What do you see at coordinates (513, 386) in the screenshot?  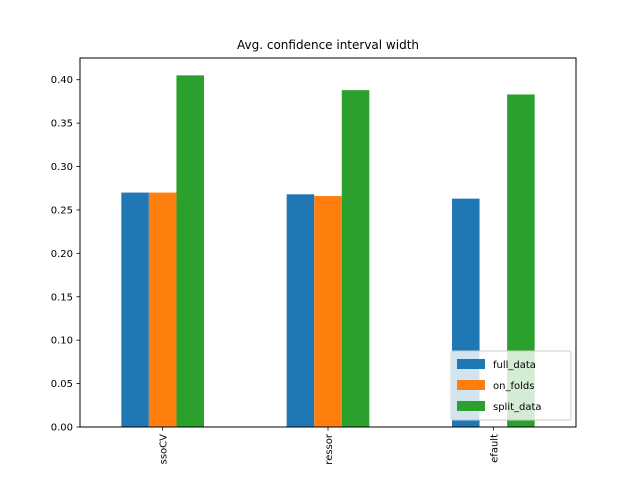 I see `legend-label-on_folds: on_folds` at bounding box center [513, 386].